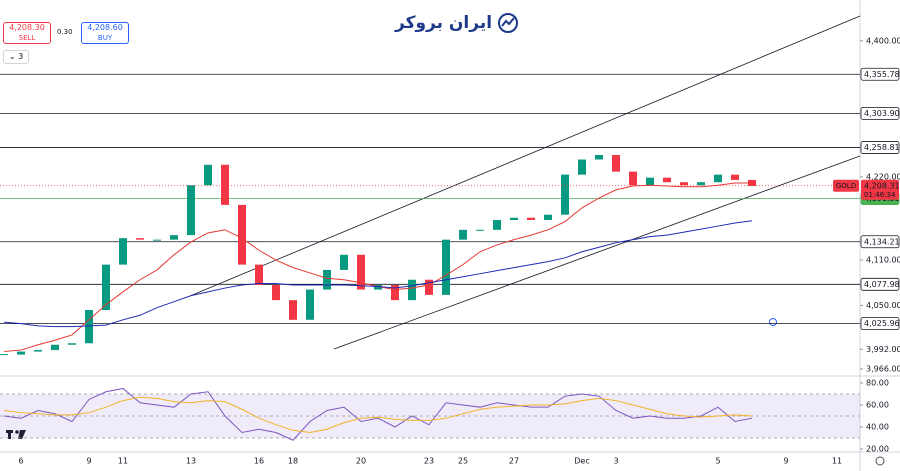 The image size is (900, 471). I want to click on x-tick-label: 20, so click(361, 461).